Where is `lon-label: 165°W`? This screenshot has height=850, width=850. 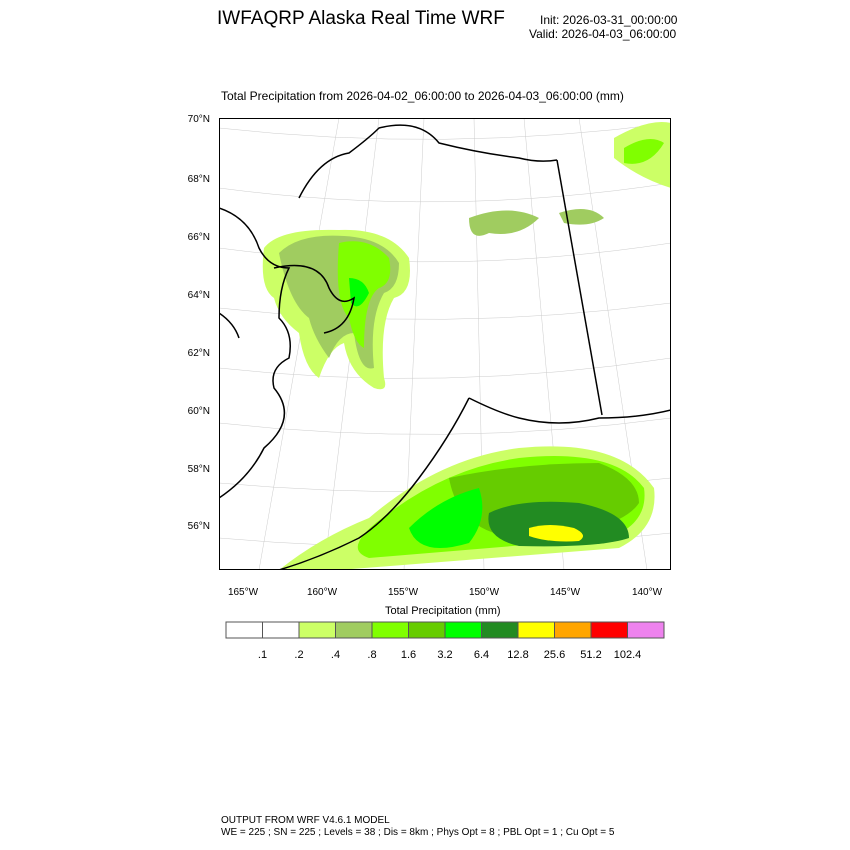
lon-label: 165°W is located at coordinates (243, 592).